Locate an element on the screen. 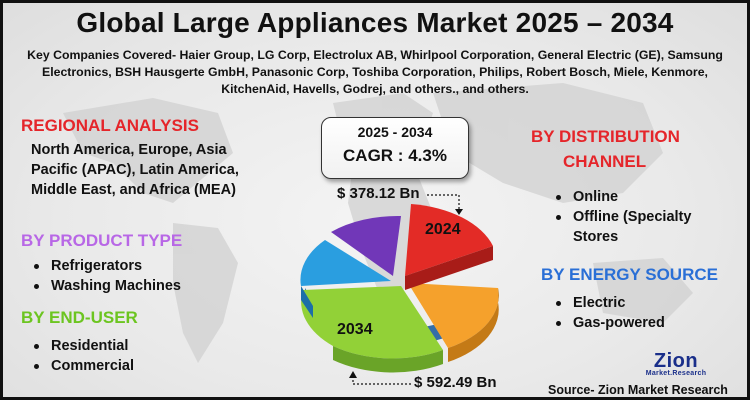 The height and width of the screenshot is (400, 750). list-item-label: Gas-powered is located at coordinates (619, 323).